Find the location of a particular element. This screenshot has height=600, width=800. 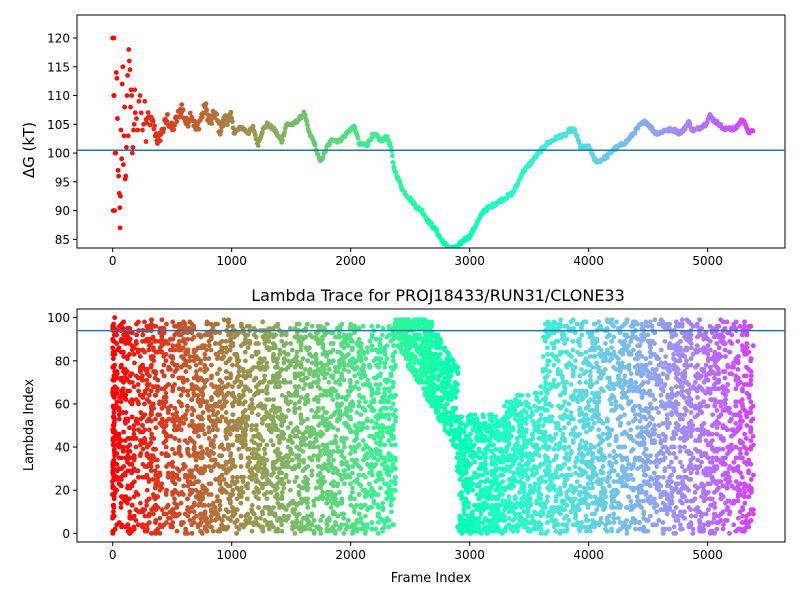

dg-x-tick-label: 2000 is located at coordinates (350, 261).